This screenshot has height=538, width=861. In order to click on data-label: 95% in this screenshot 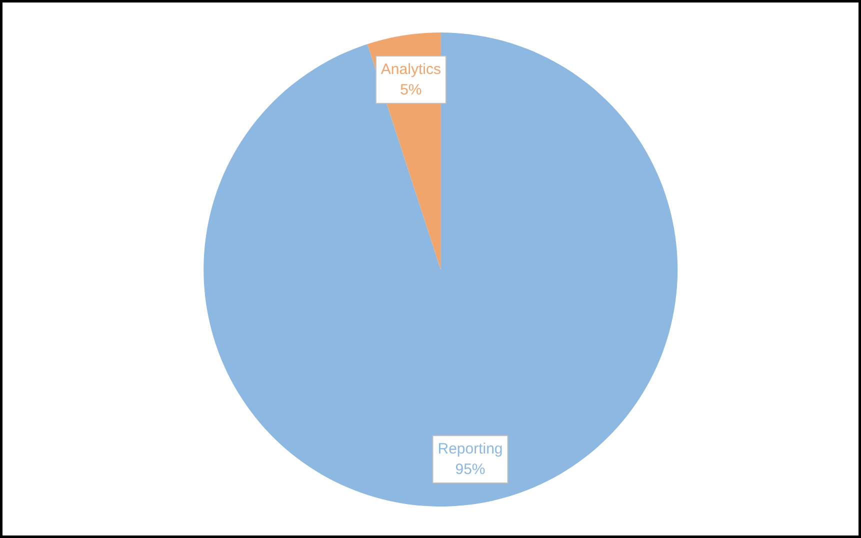, I will do `click(470, 469)`.